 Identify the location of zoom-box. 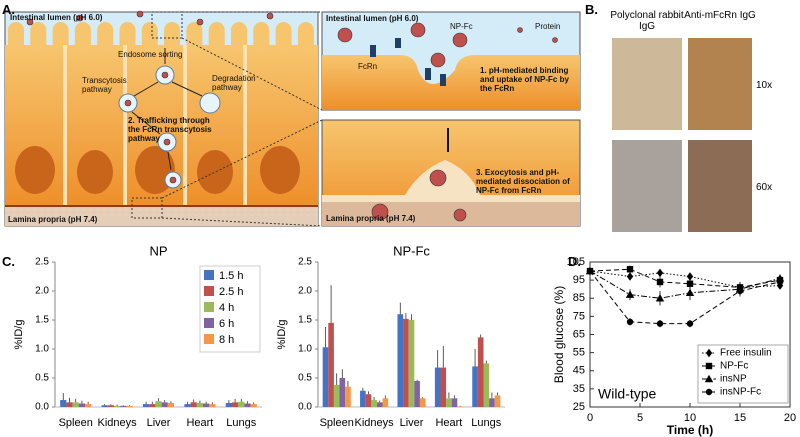
(147, 208).